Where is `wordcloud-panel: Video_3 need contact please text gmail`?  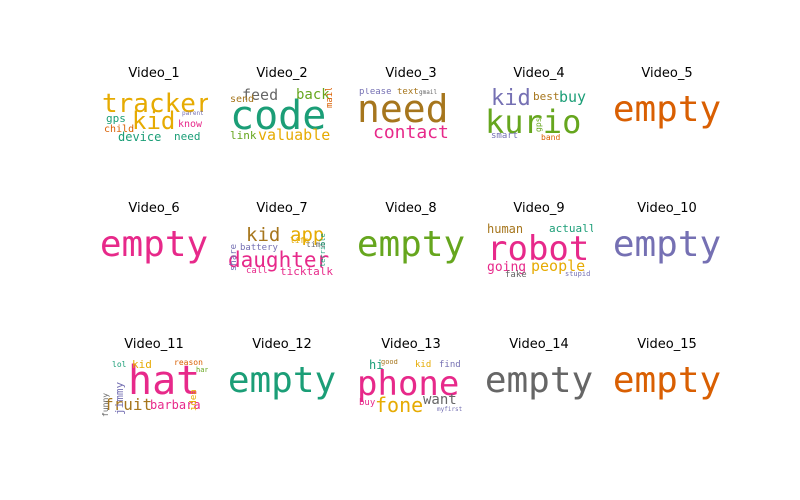
wordcloud-panel: Video_3 need contact please text gmail is located at coordinates (411, 107).